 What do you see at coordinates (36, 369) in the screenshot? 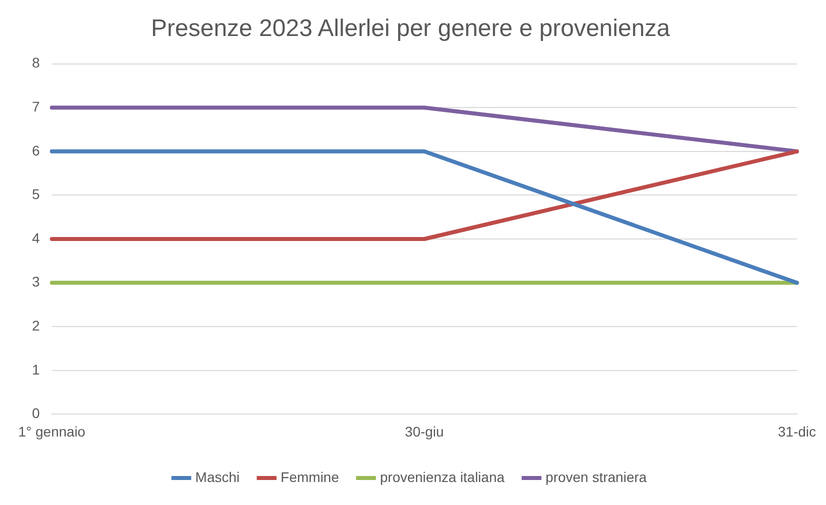
I see `y-tick-label: 1` at bounding box center [36, 369].